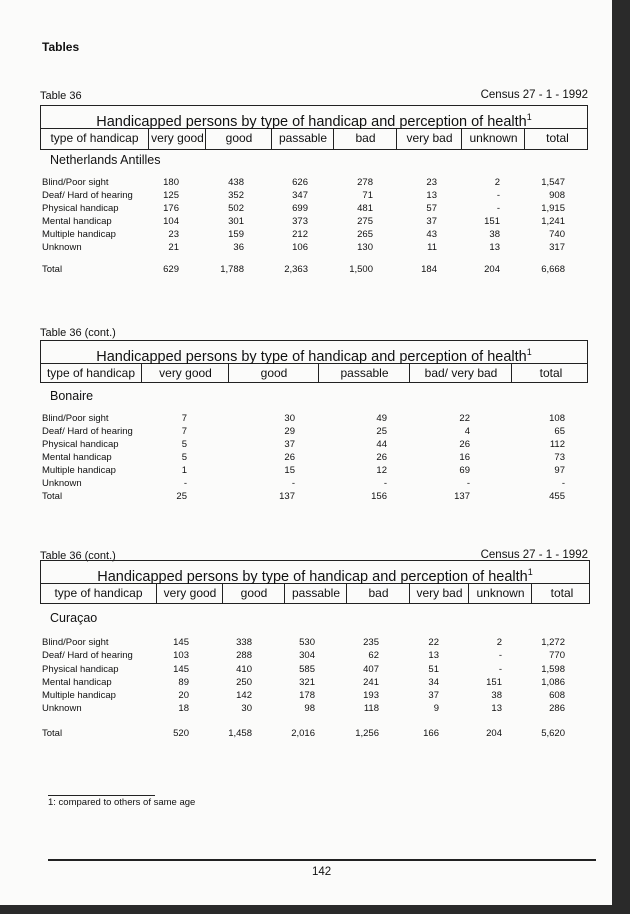  What do you see at coordinates (371, 682) in the screenshot?
I see `table-row-value: 241` at bounding box center [371, 682].